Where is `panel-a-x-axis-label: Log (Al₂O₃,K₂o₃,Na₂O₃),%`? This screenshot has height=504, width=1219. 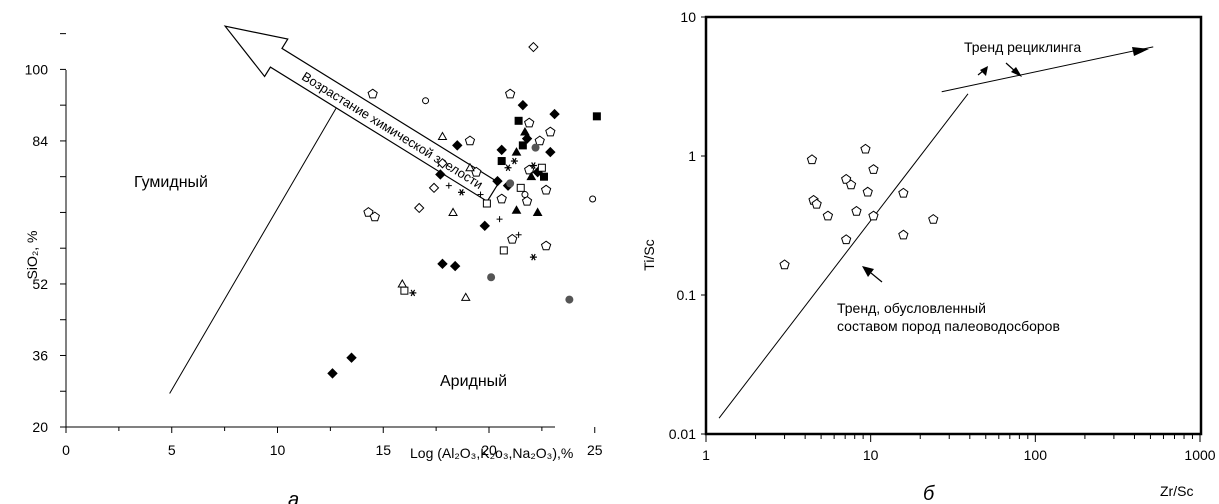
panel-a-x-axis-label: Log (Al₂O₃,K₂o₃,Na₂O₃),% is located at coordinates (491, 453).